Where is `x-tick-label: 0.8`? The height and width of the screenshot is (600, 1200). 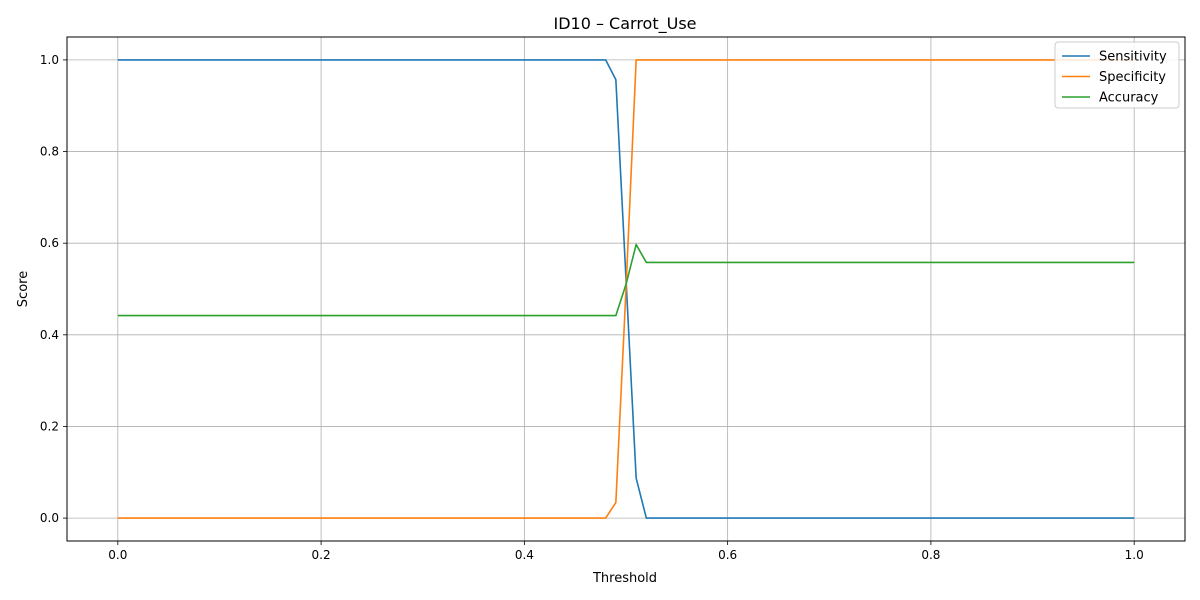
x-tick-label: 0.8 is located at coordinates (930, 555).